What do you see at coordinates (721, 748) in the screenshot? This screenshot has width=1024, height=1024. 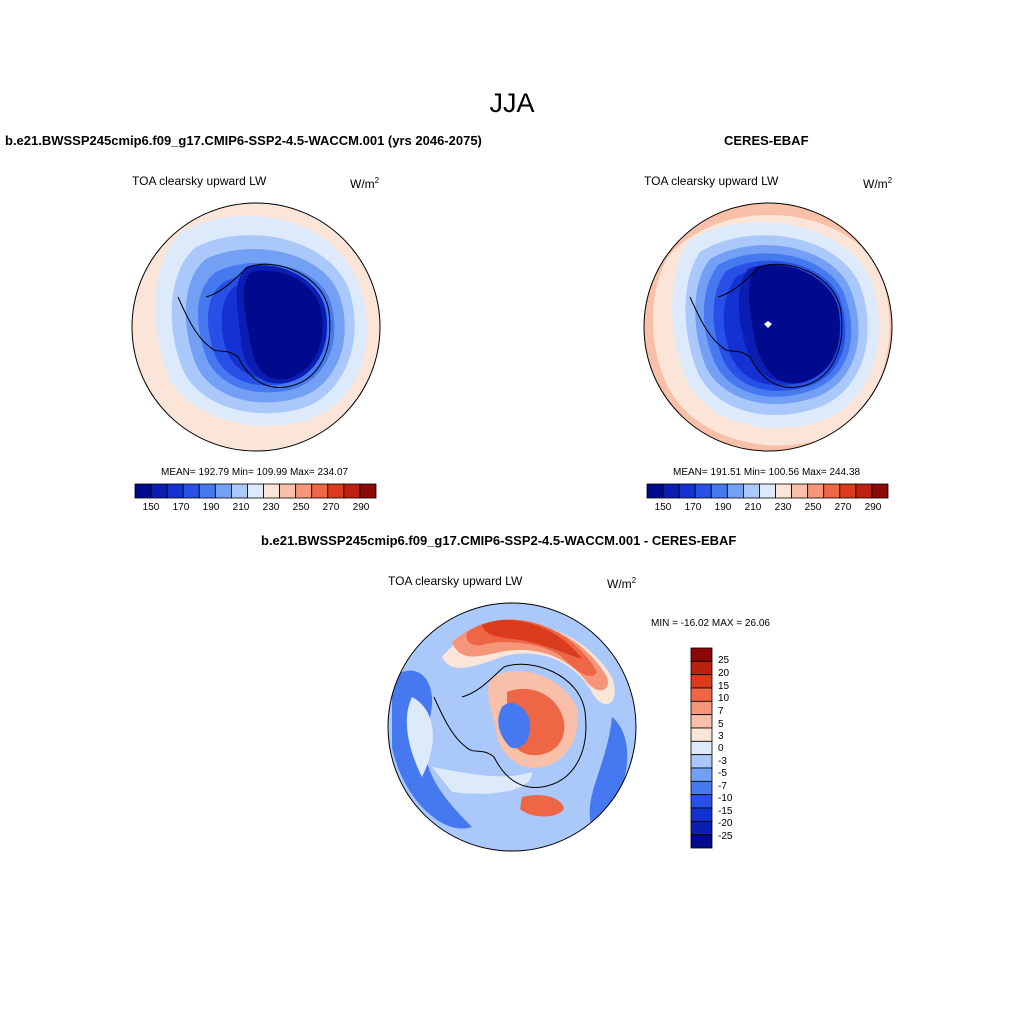 I see `colorbar-tick: 0` at bounding box center [721, 748].